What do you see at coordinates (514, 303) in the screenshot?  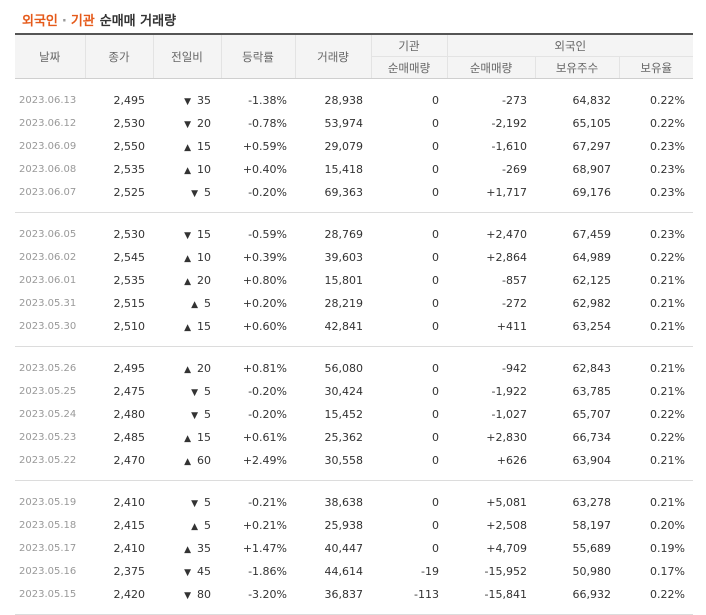 I see `row-foreign-net: -272` at bounding box center [514, 303].